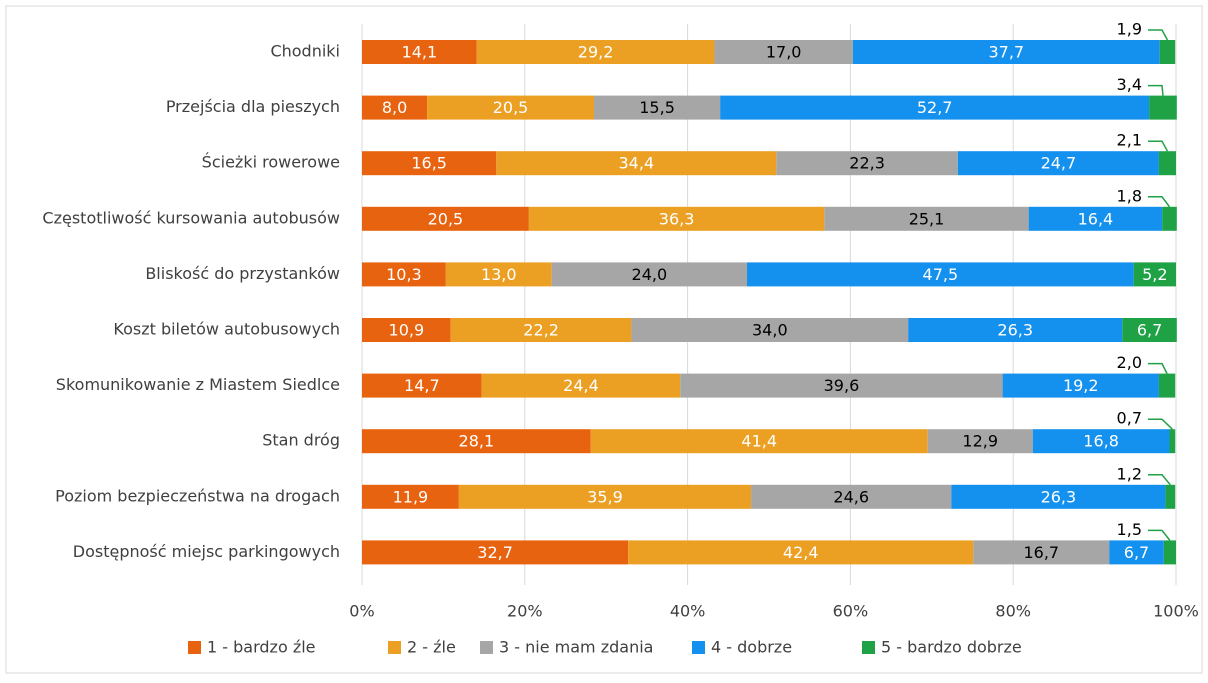 The image size is (1208, 683). What do you see at coordinates (197, 495) in the screenshot?
I see `category-label: Poziom bezpieczeństwa na drogach` at bounding box center [197, 495].